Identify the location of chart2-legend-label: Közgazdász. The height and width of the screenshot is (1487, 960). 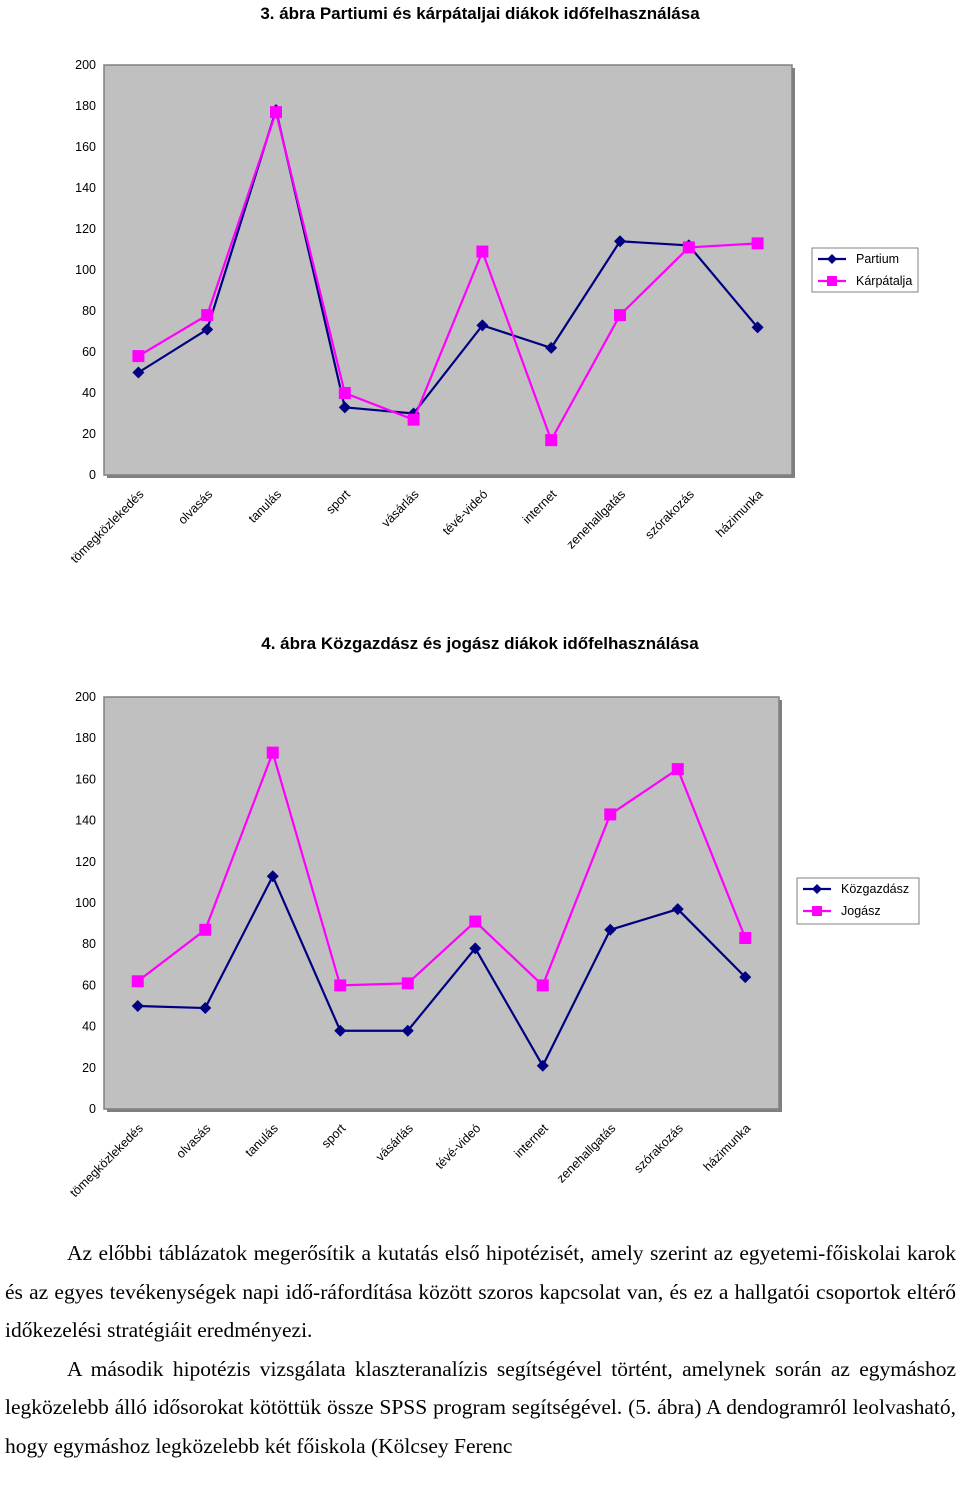
(875, 889).